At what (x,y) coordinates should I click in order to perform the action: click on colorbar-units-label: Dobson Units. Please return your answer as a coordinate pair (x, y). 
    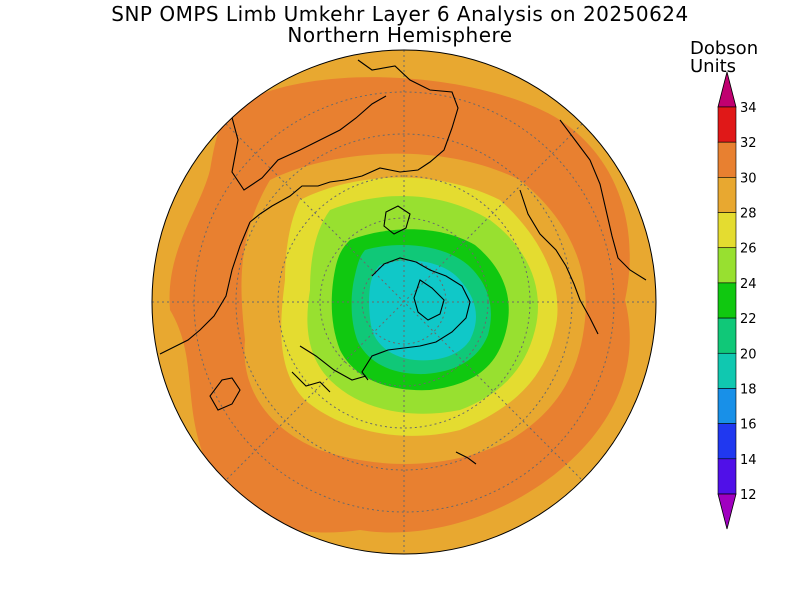
    Looking at the image, I should click on (724, 58).